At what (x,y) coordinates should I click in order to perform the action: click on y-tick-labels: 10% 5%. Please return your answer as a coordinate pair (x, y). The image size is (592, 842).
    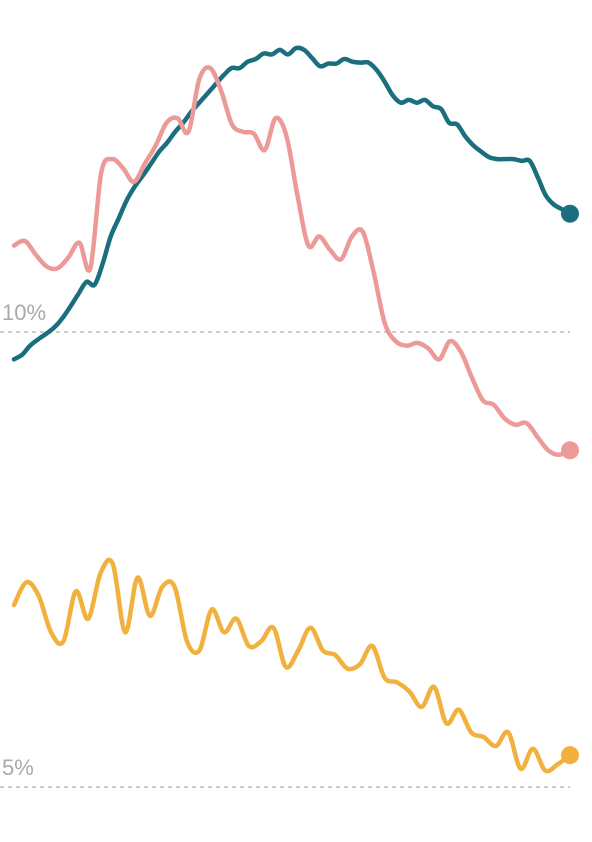
    Looking at the image, I should click on (24, 540).